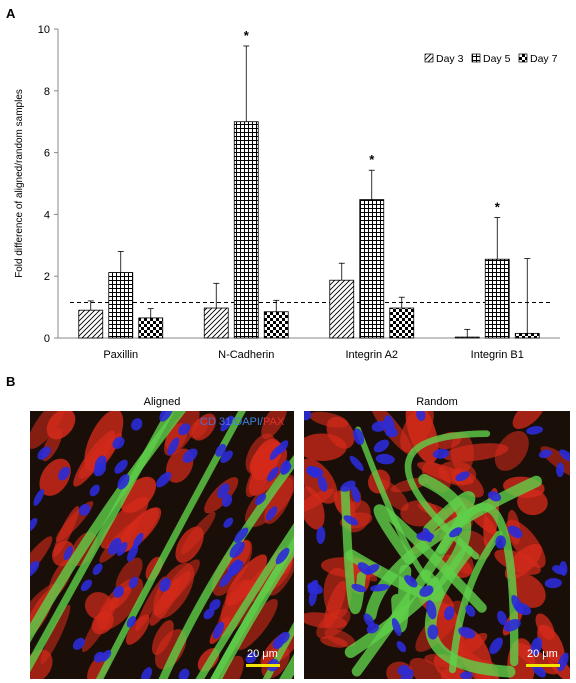 The height and width of the screenshot is (683, 576). Describe the element at coordinates (162, 402) in the screenshot. I see `aligned-title: Aligned` at that location.